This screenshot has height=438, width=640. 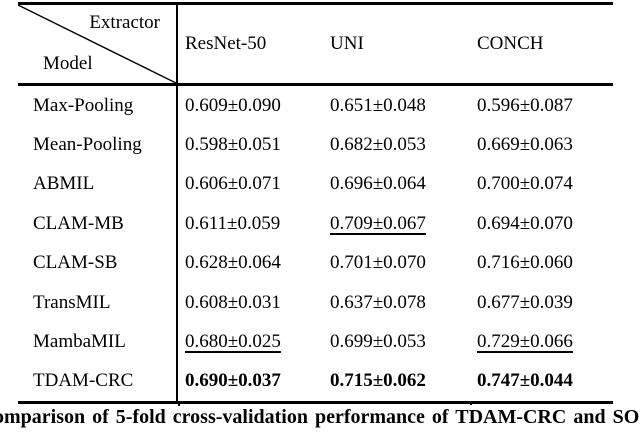 I want to click on value-cell: 0.690±0.037, so click(x=233, y=381).